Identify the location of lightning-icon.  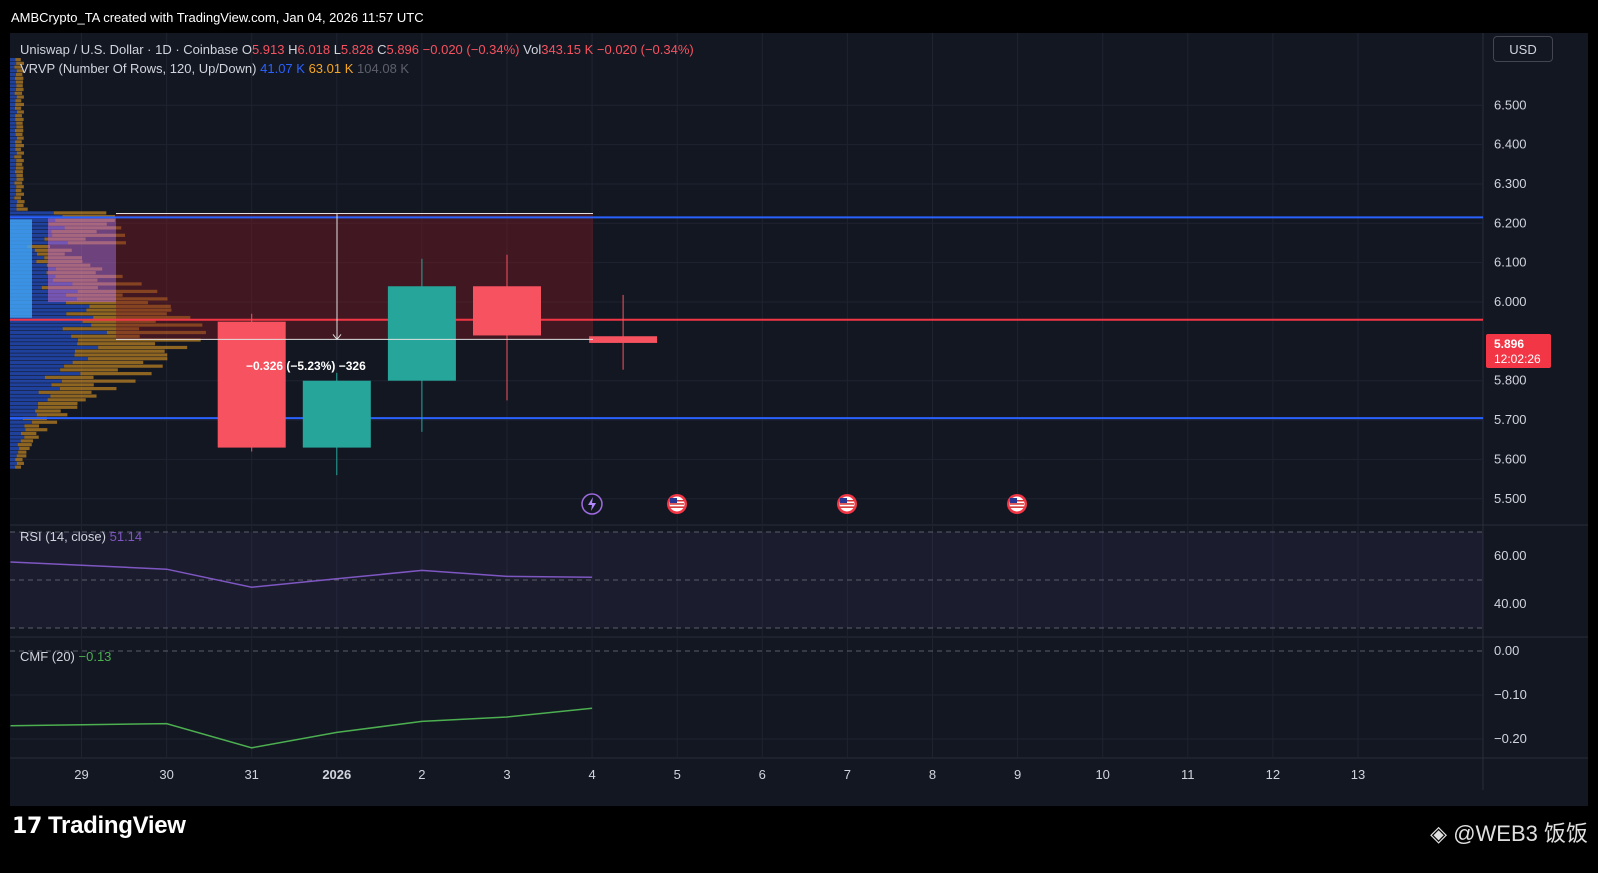
(592, 504).